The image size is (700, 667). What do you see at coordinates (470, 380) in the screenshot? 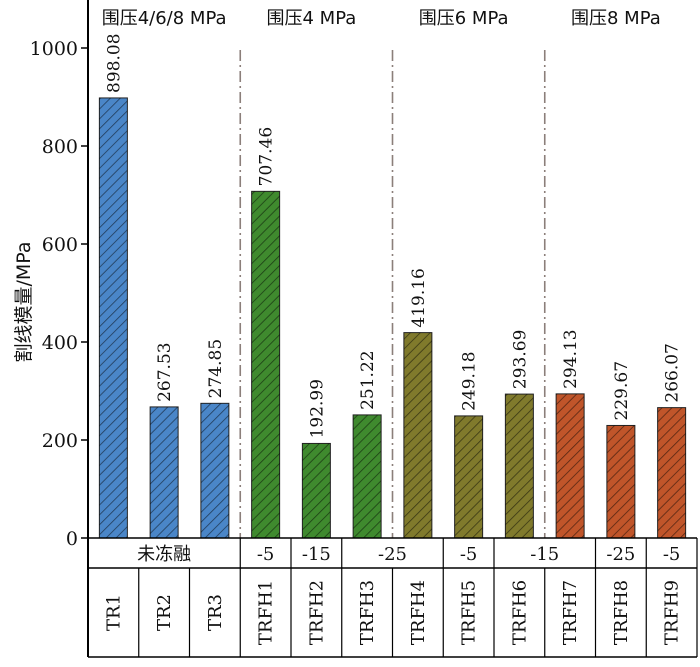
I see `data-label: 249.18` at bounding box center [470, 380].